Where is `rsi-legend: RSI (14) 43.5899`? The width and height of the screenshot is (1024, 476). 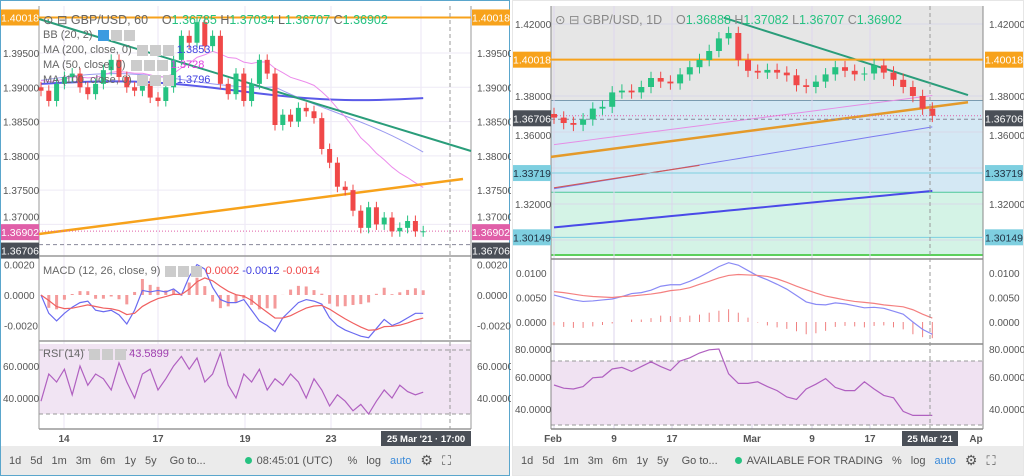
rsi-legend: RSI (14) 43.5899 is located at coordinates (106, 354).